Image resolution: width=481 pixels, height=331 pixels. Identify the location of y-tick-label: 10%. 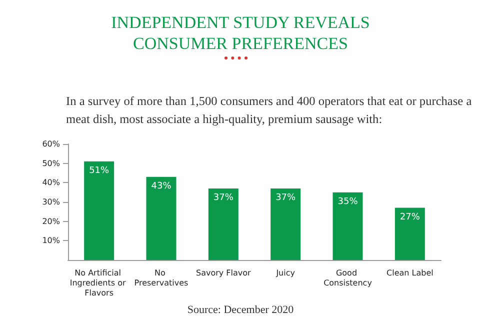
(51, 241).